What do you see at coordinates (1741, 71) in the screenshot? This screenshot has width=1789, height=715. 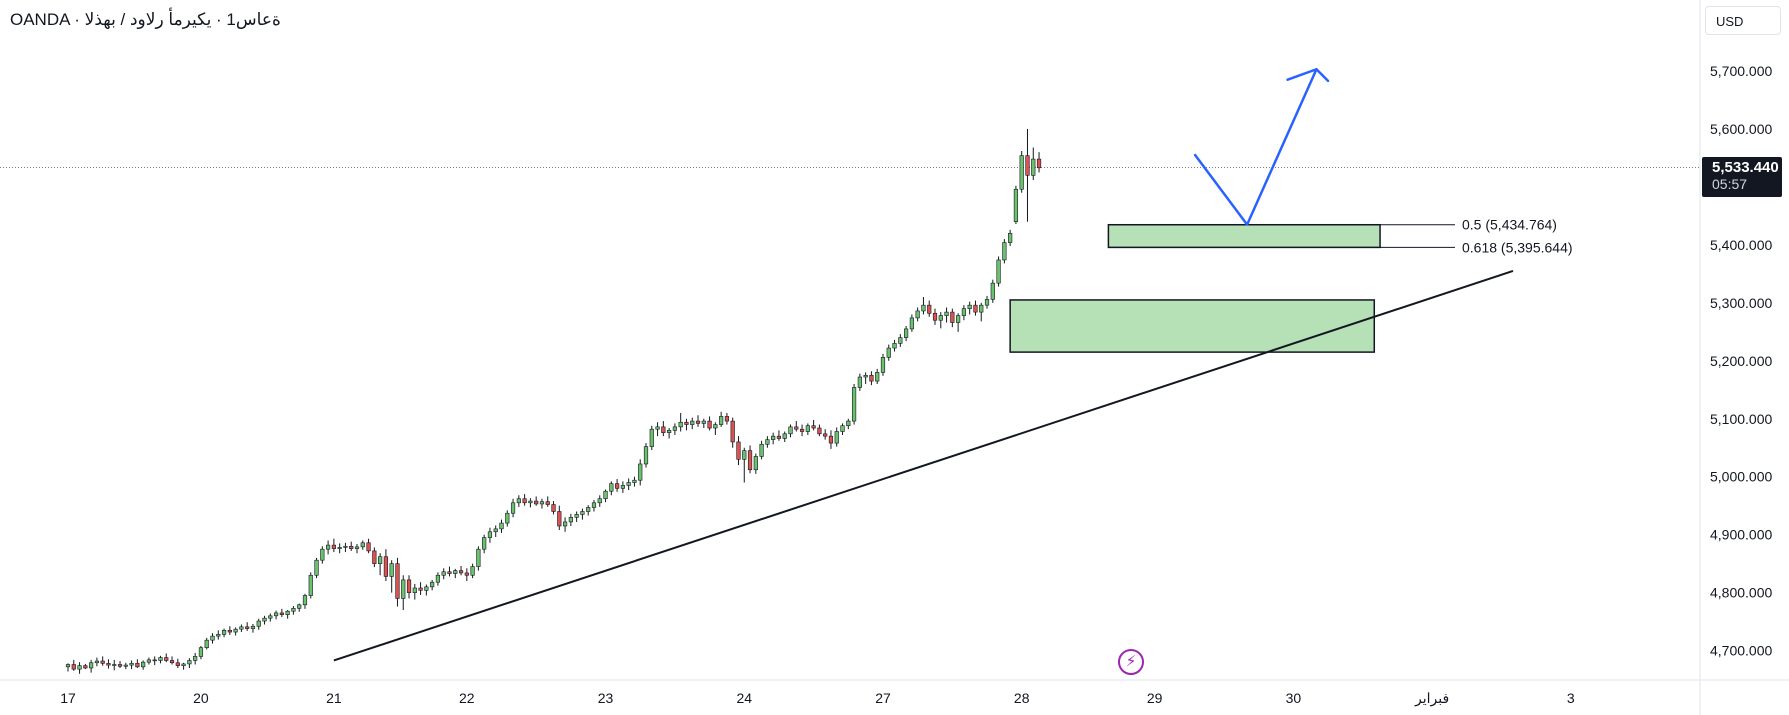 I see `y-tick-label: 5,700.000` at bounding box center [1741, 71].